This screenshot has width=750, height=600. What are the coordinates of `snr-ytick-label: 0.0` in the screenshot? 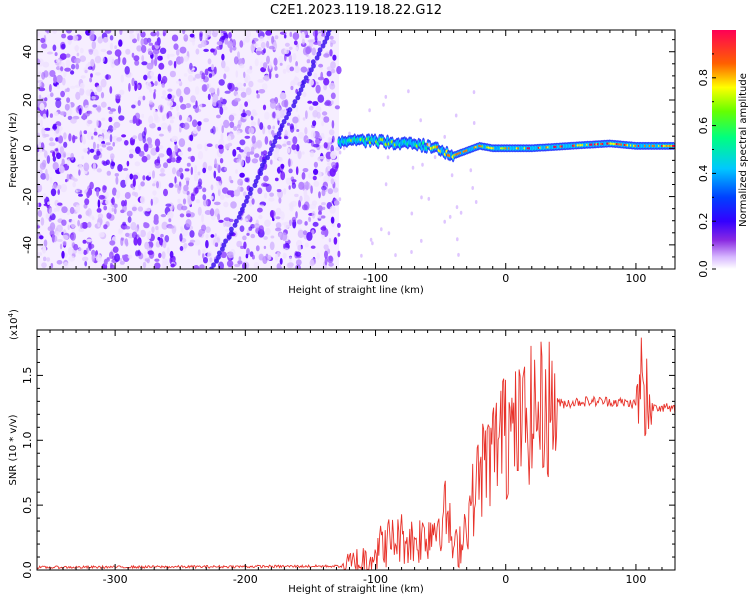 It's located at (27, 570).